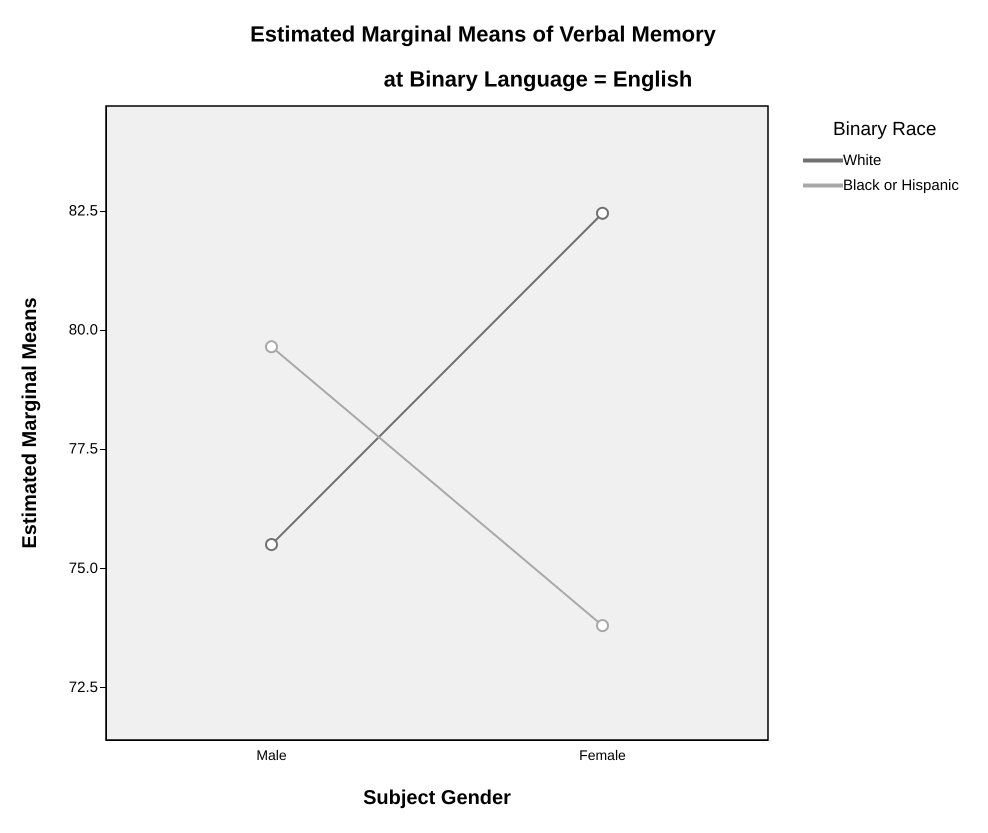  I want to click on y-tick-label: 82.5, so click(83, 211).